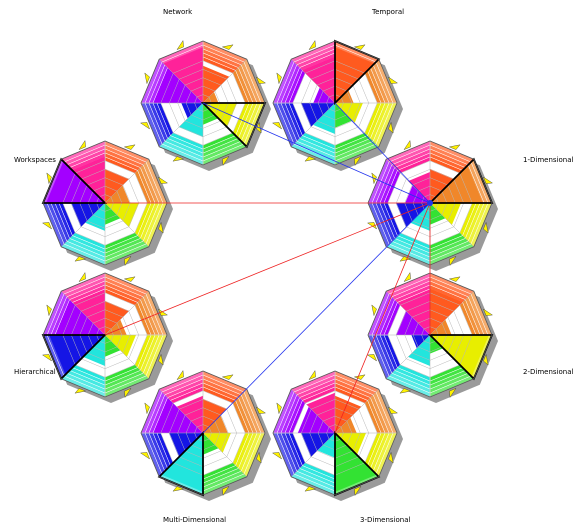 Image resolution: width=580 pixels, height=531 pixels. Describe the element at coordinates (195, 520) in the screenshot. I see `label-multi-dimensional: Multi-Dimensional` at that location.